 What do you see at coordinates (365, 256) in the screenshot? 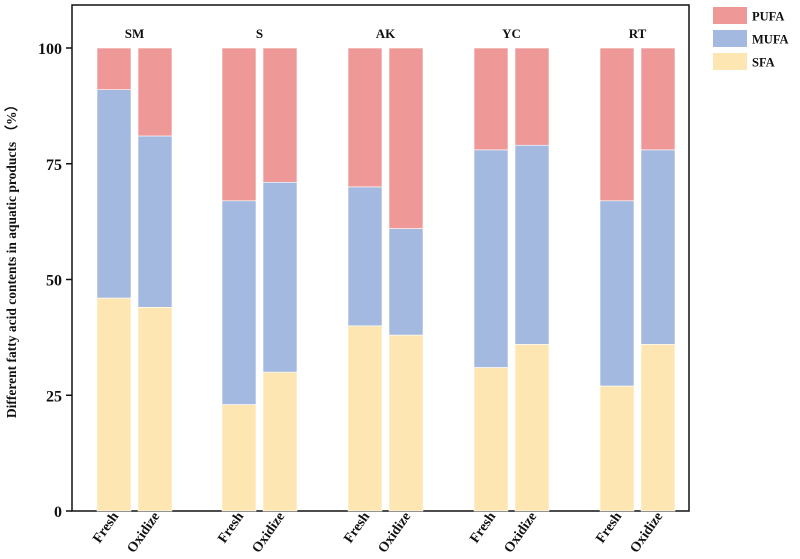
I see `bar-segment-mufa-ak-fresh` at bounding box center [365, 256].